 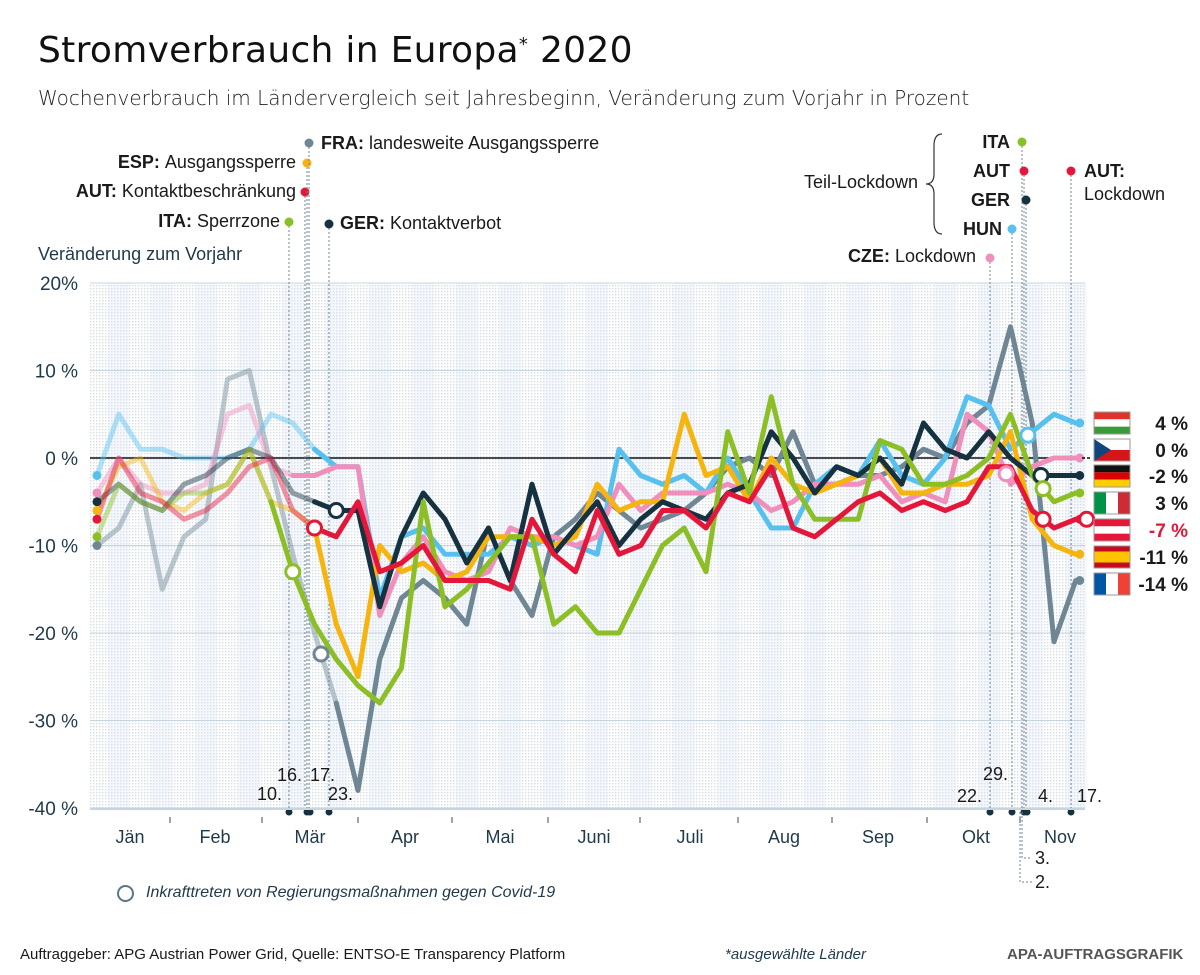 I want to click on annotation-esp: ESP: Ausgangssperre, so click(x=207, y=162).